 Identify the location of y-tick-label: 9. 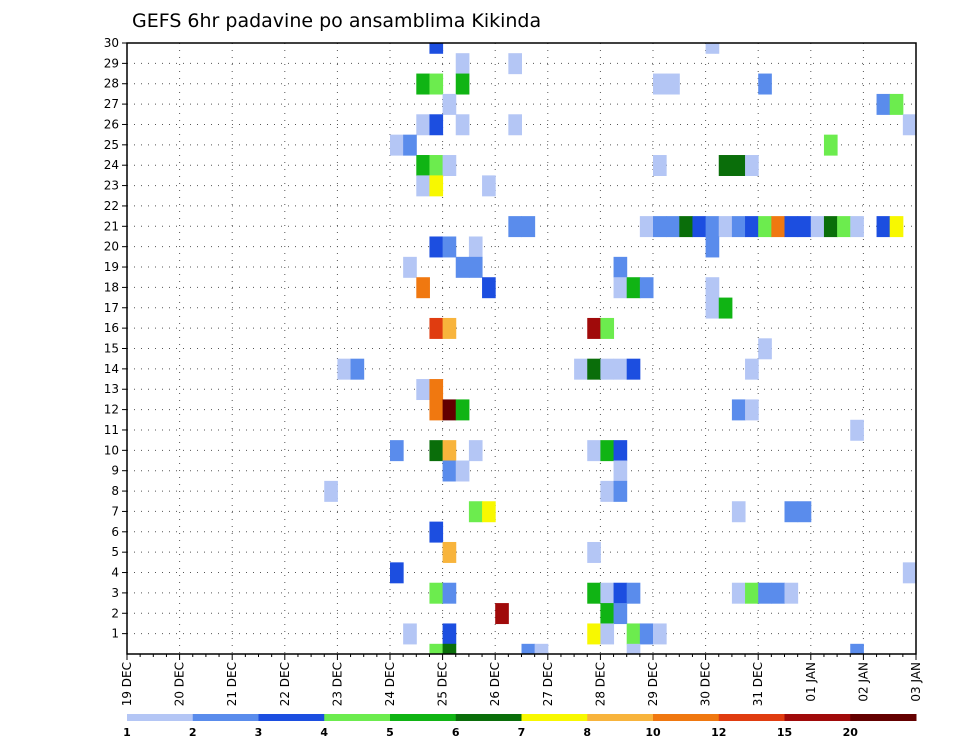
(115, 471).